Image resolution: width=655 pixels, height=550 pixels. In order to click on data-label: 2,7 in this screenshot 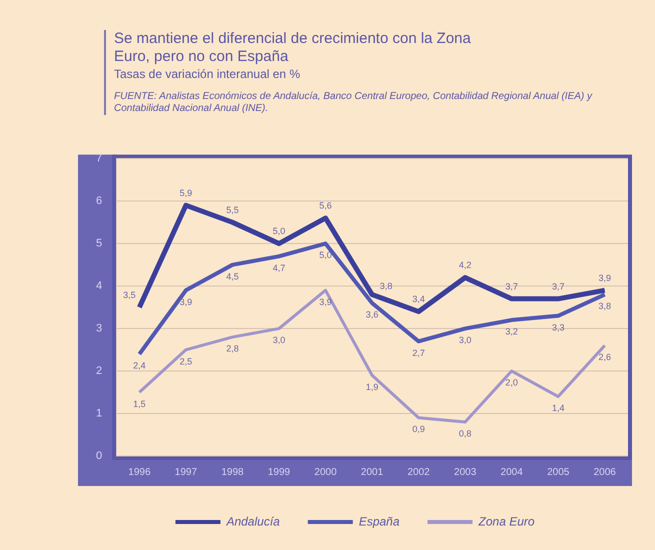, I will do `click(418, 353)`.